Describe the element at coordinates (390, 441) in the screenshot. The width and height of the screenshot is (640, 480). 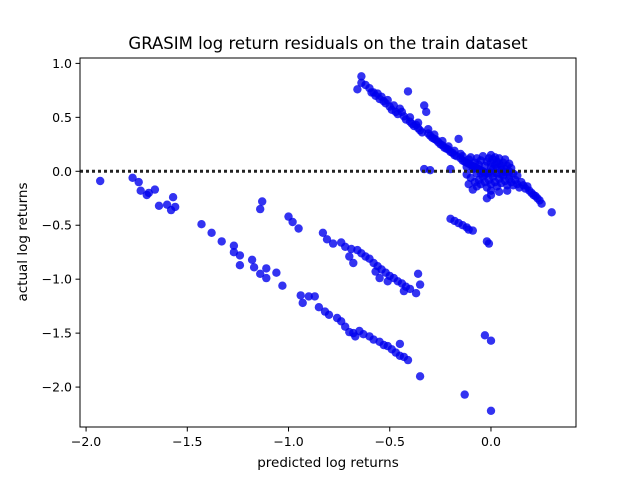
I see `x-tick-label: −0.5` at that location.